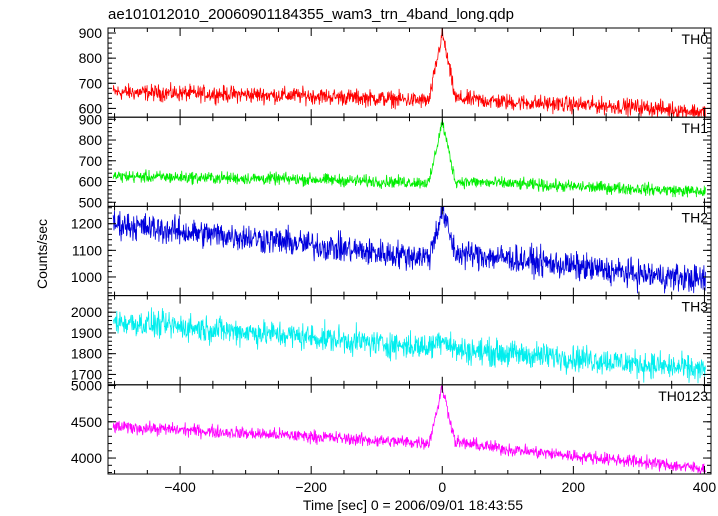  I want to click on series-line-th1, so click(409, 158).